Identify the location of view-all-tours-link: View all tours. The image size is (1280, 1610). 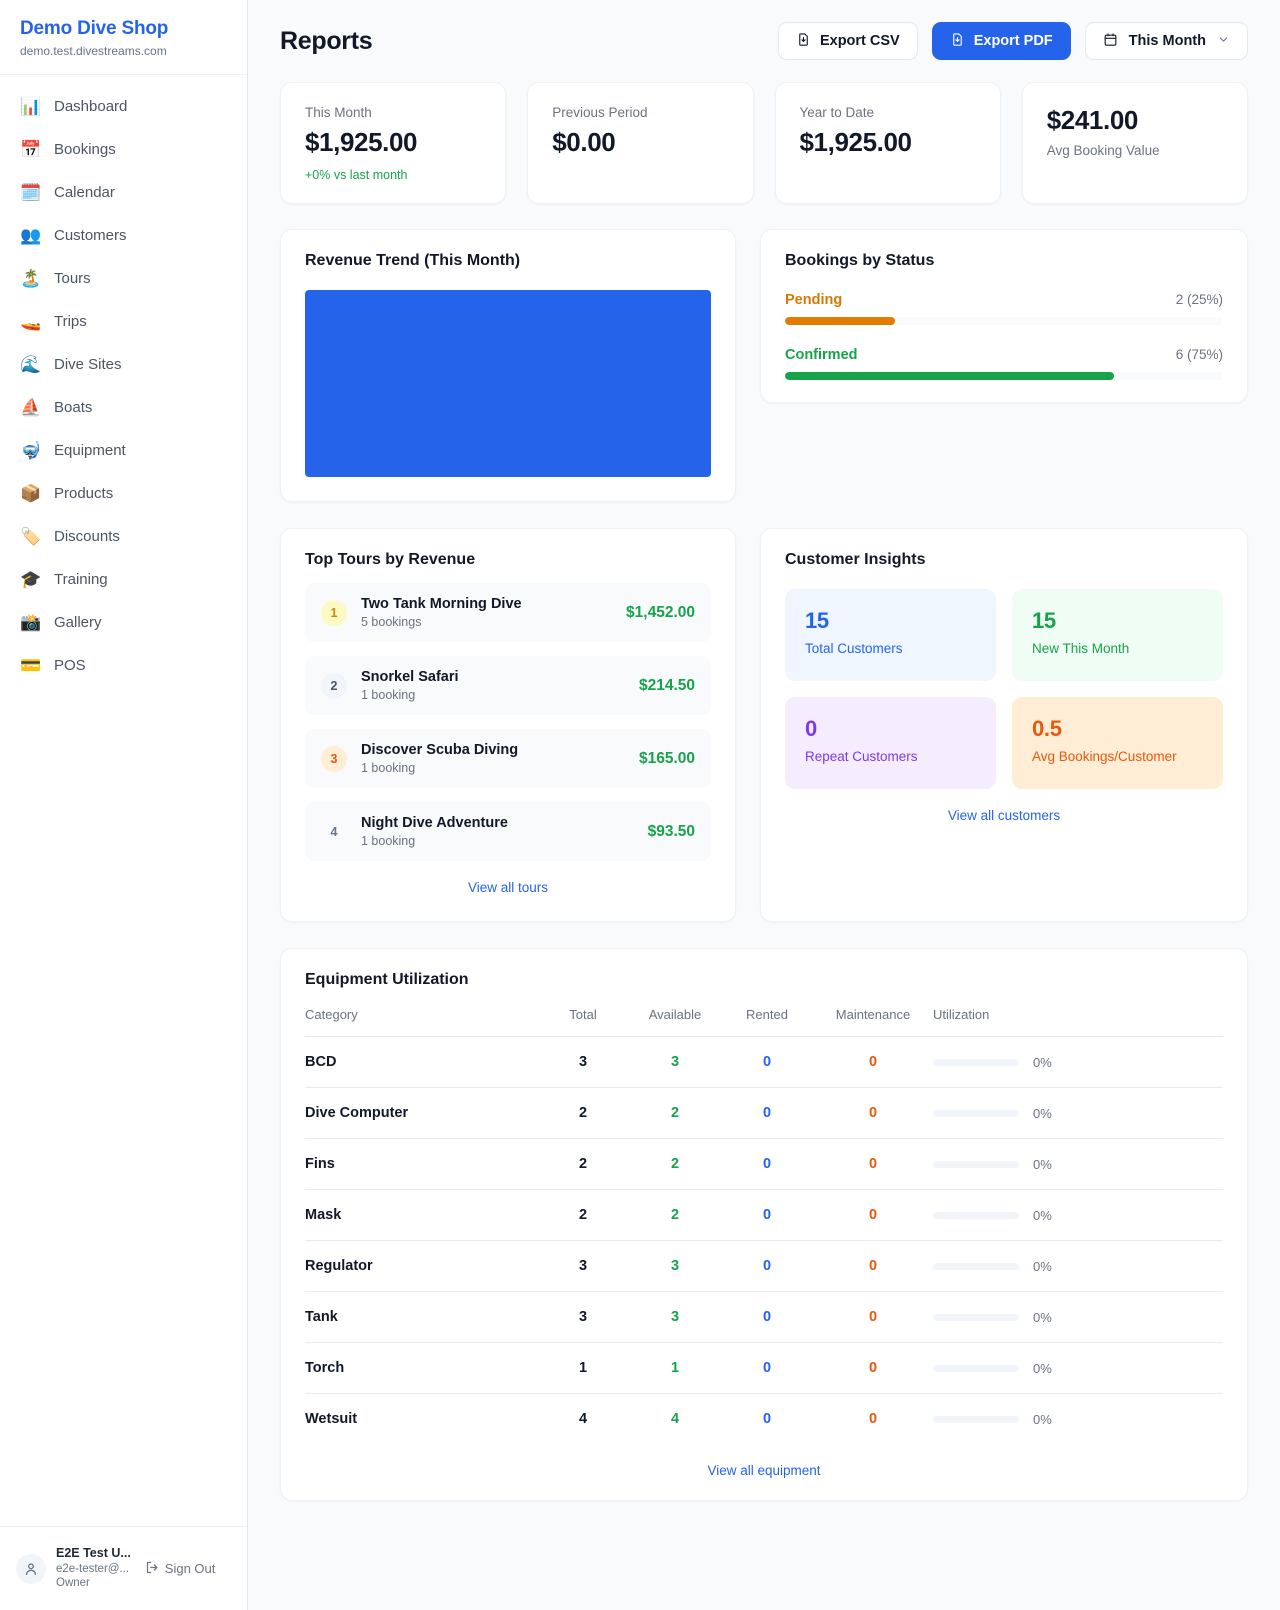
(508, 887).